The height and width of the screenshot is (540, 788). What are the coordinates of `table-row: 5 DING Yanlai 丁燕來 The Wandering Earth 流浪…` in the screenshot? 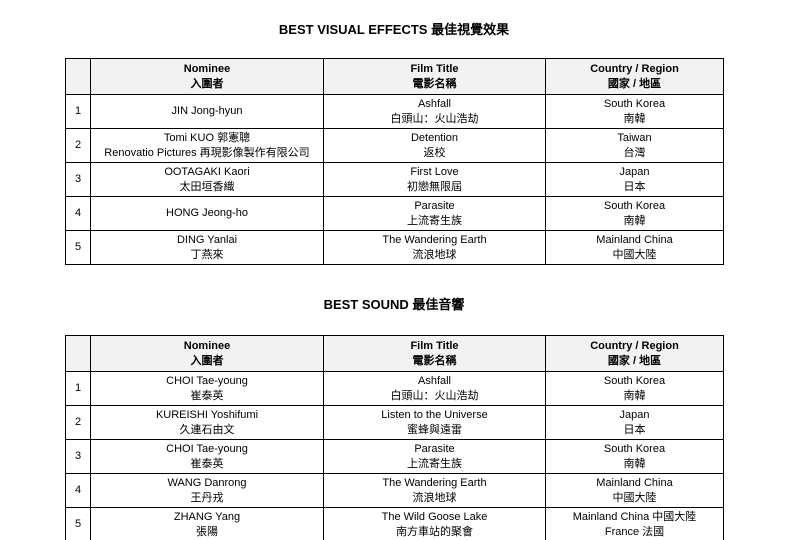 It's located at (394, 247).